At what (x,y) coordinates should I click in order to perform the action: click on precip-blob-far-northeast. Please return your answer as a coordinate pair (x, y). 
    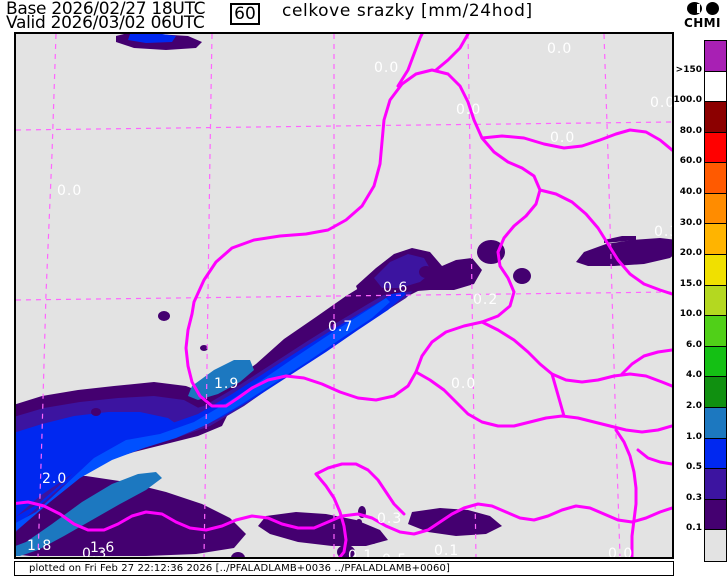
    Looking at the image, I should click on (624, 252).